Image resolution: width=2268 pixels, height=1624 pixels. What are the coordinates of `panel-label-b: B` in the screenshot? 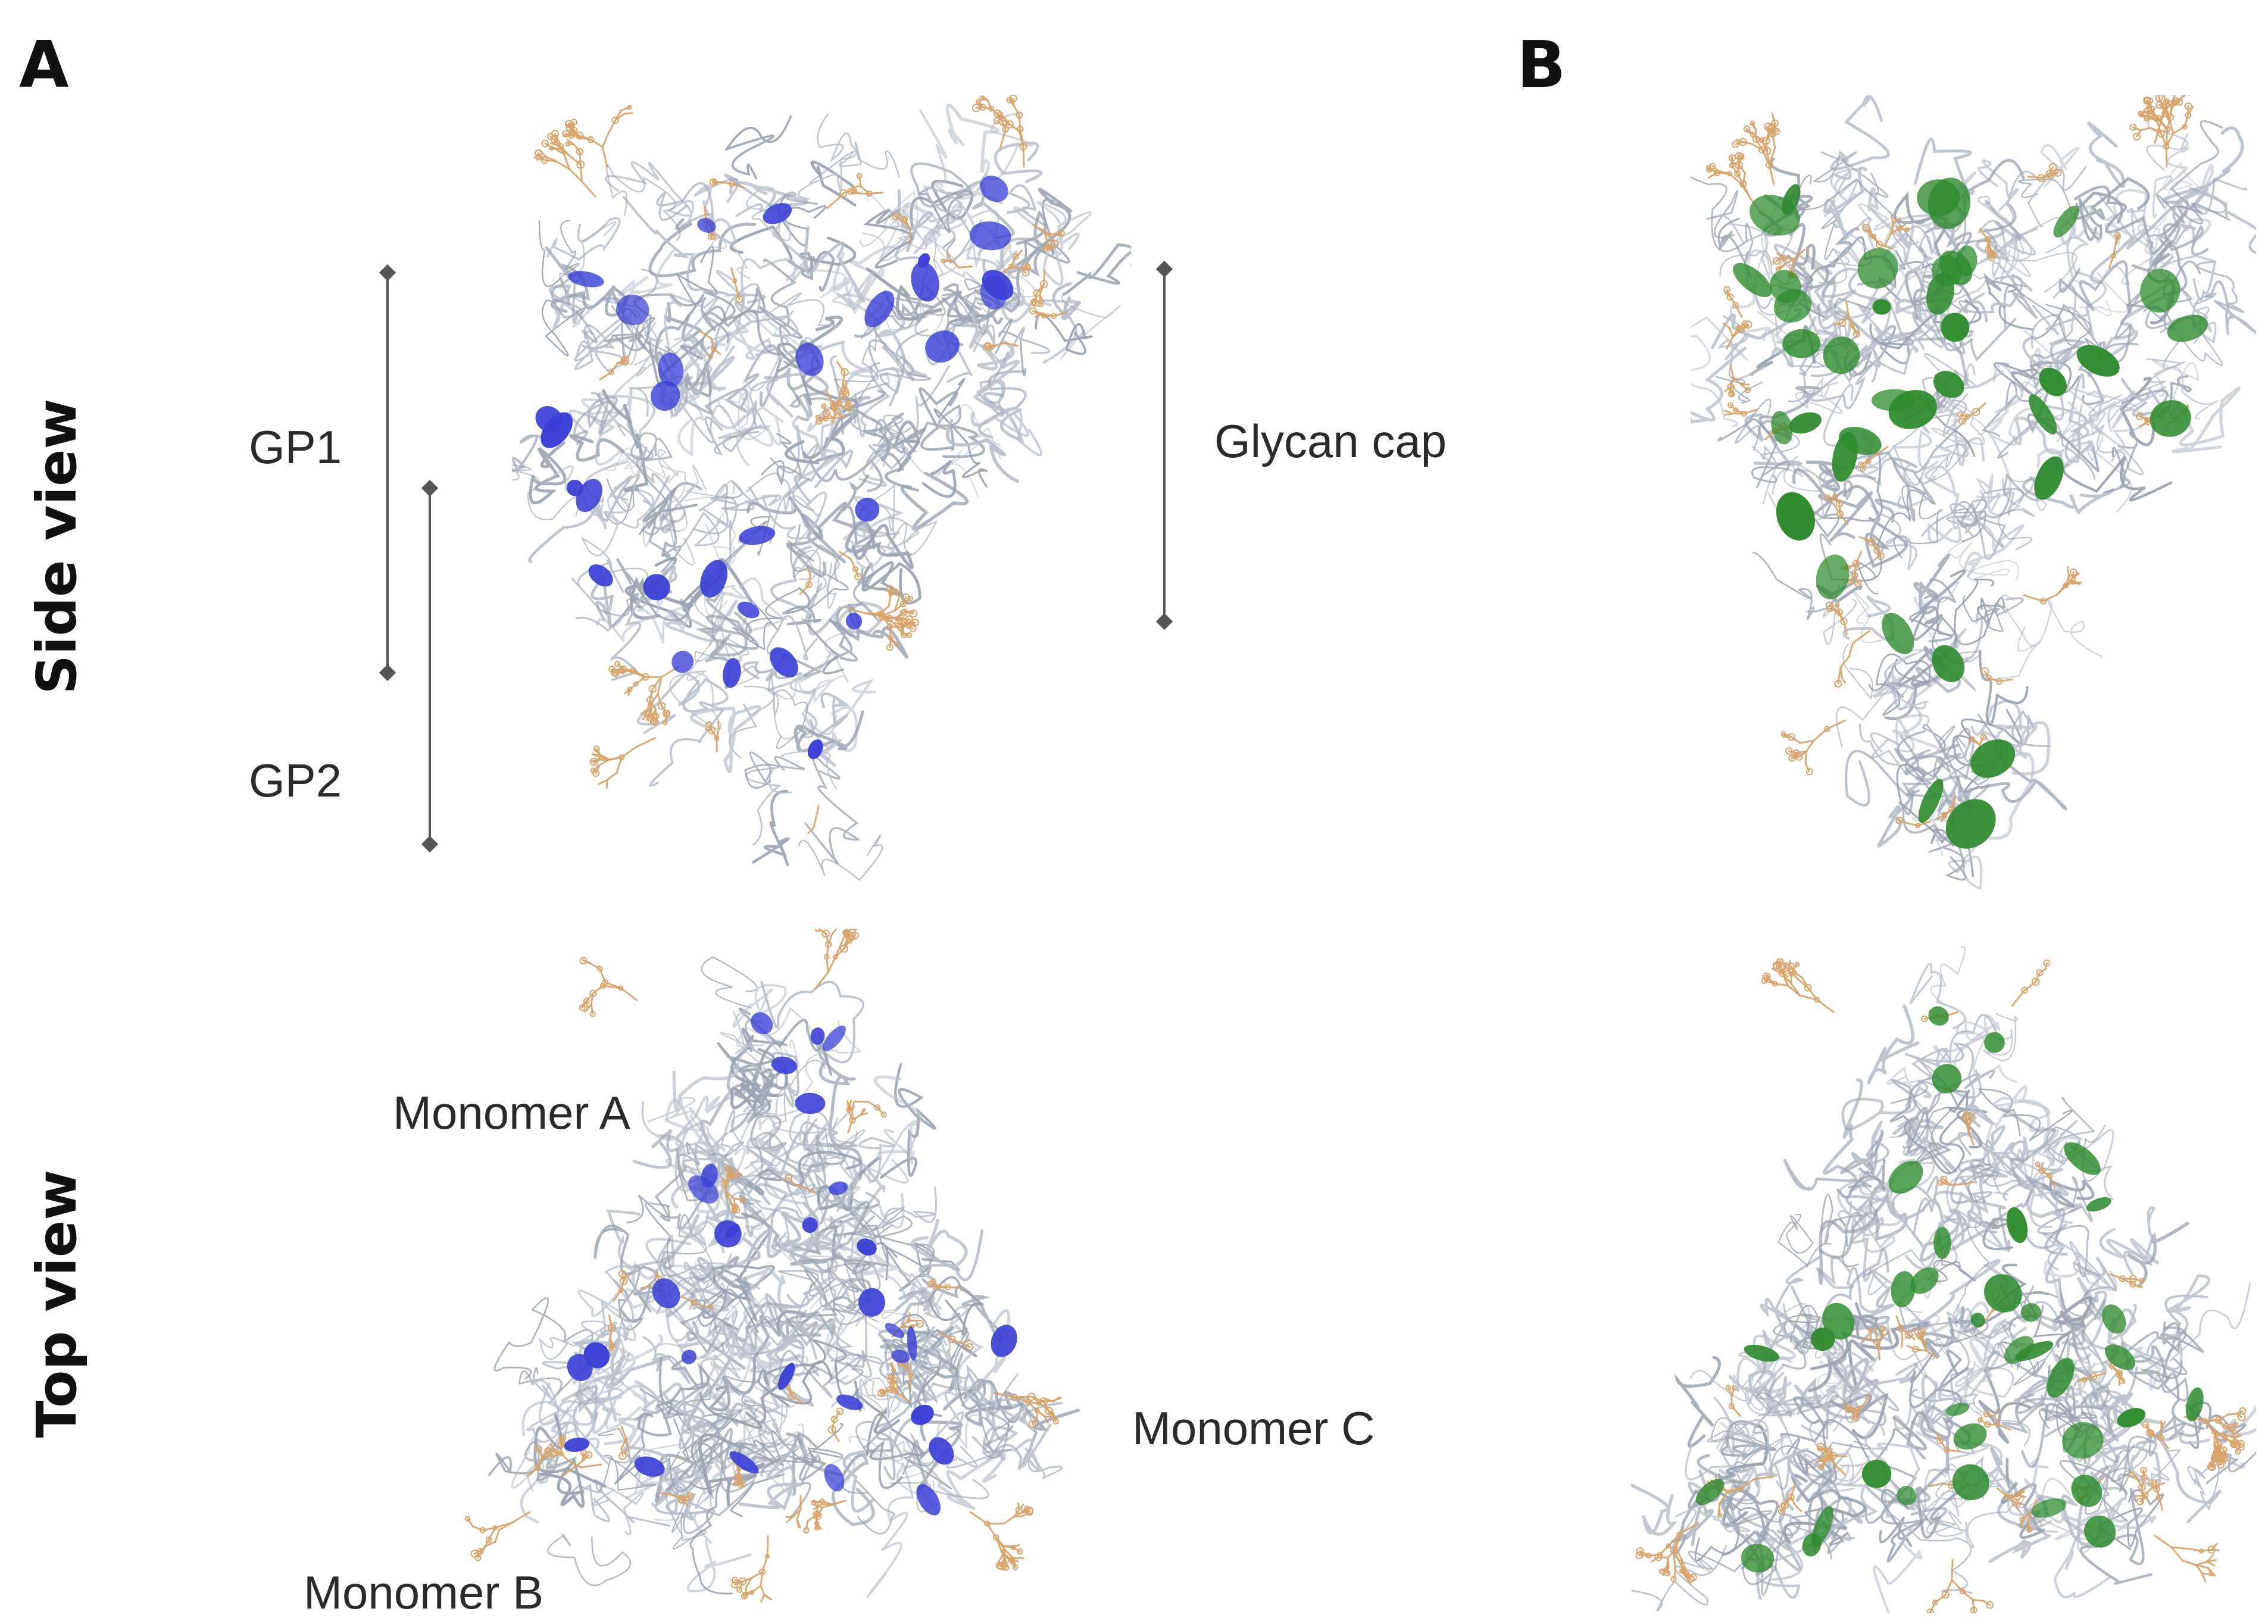 It's located at (1541, 65).